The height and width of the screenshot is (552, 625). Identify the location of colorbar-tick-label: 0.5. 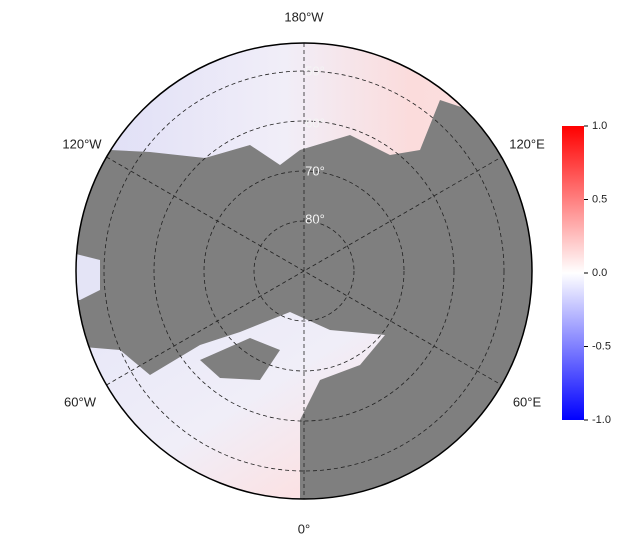
(599, 199).